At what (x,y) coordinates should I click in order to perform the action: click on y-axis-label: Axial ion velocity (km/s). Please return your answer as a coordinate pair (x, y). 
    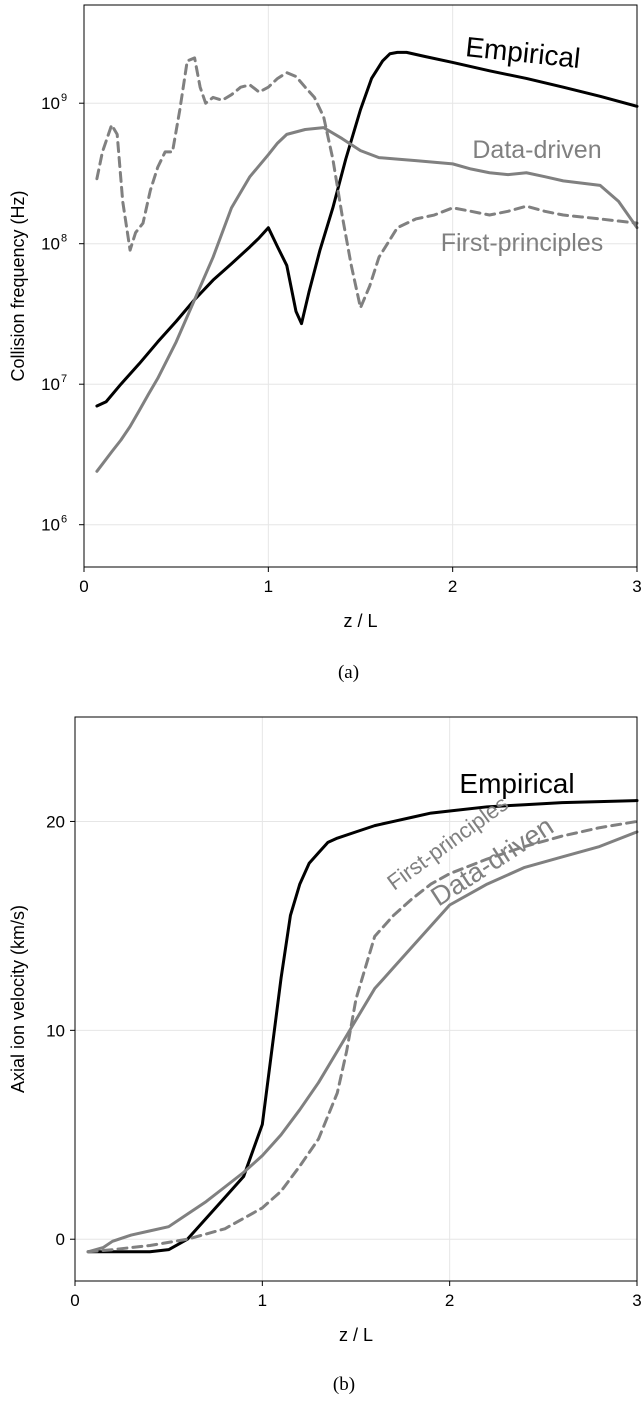
    Looking at the image, I should click on (18, 999).